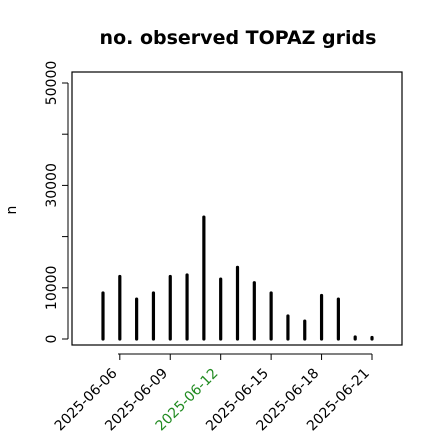 The width and height of the screenshot is (440, 444). I want to click on y-tick-label: 30000, so click(52, 185).